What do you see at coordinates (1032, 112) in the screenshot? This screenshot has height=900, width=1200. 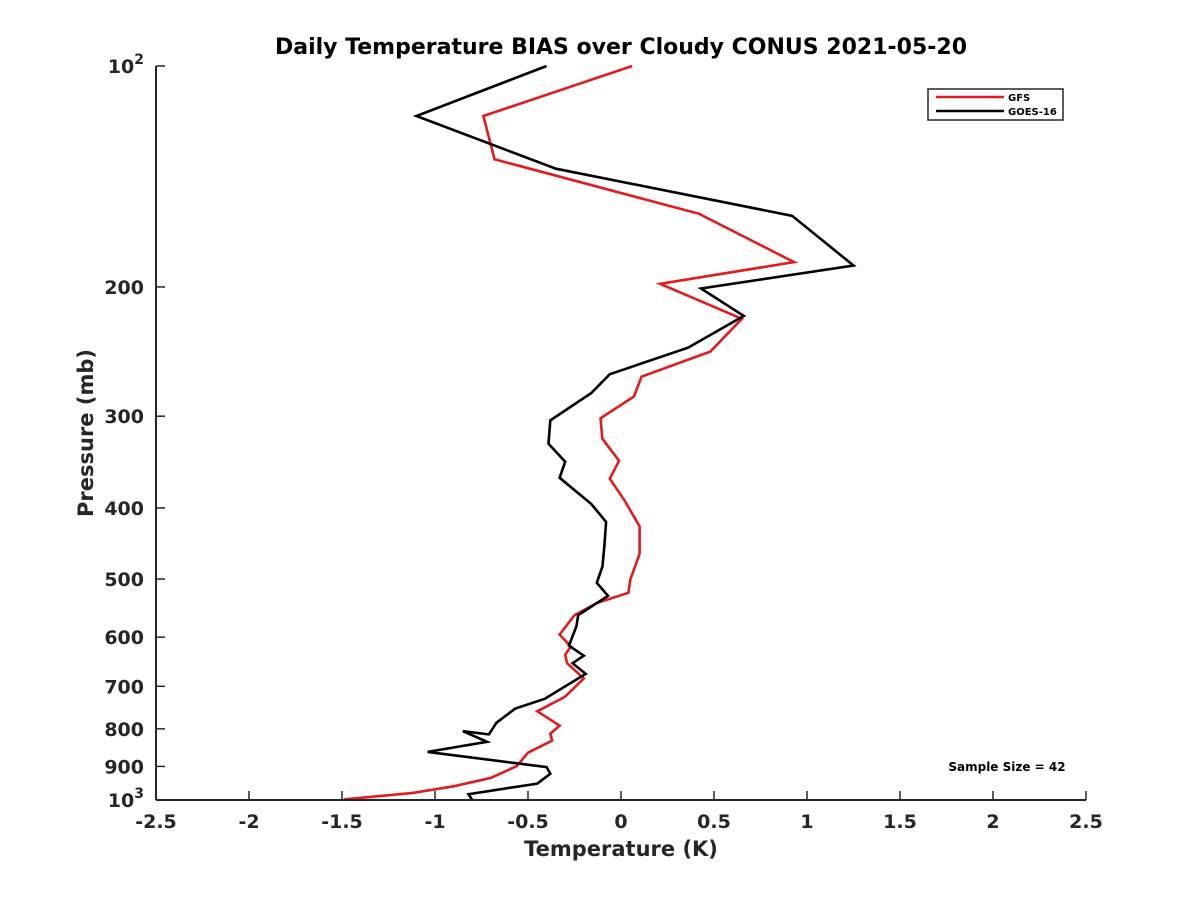 I see `legend-label-goes-16: GOES-16` at bounding box center [1032, 112].